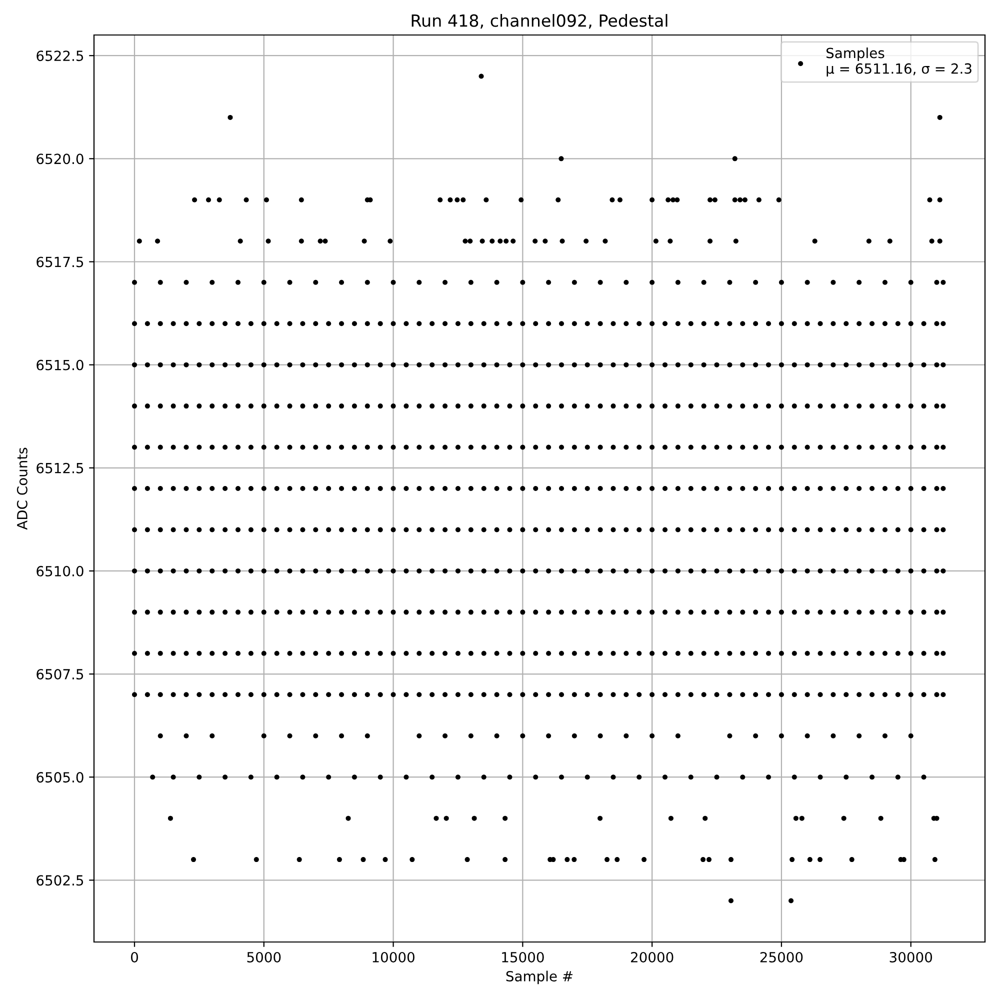  What do you see at coordinates (60, 262) in the screenshot?
I see `y-tick-label: 6517.5` at bounding box center [60, 262].